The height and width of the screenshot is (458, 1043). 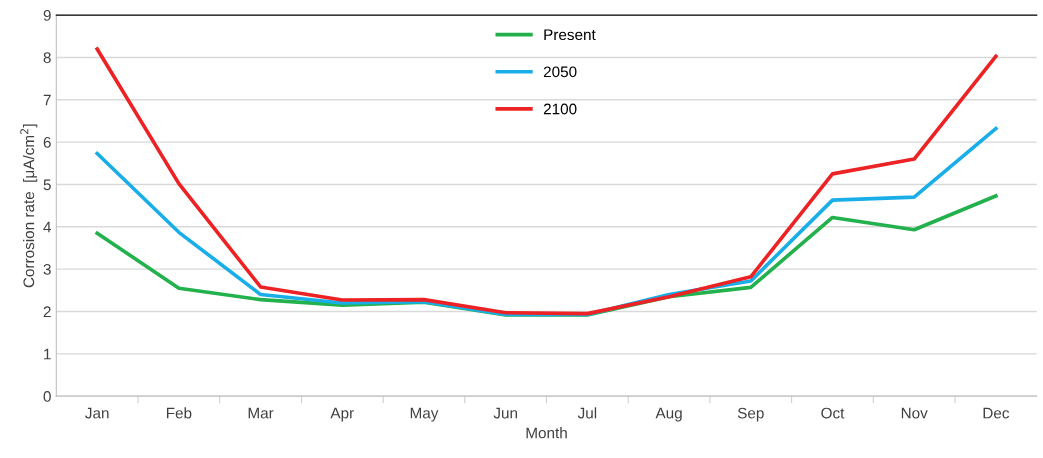 I want to click on y-tick-label: 2, so click(x=47, y=312).